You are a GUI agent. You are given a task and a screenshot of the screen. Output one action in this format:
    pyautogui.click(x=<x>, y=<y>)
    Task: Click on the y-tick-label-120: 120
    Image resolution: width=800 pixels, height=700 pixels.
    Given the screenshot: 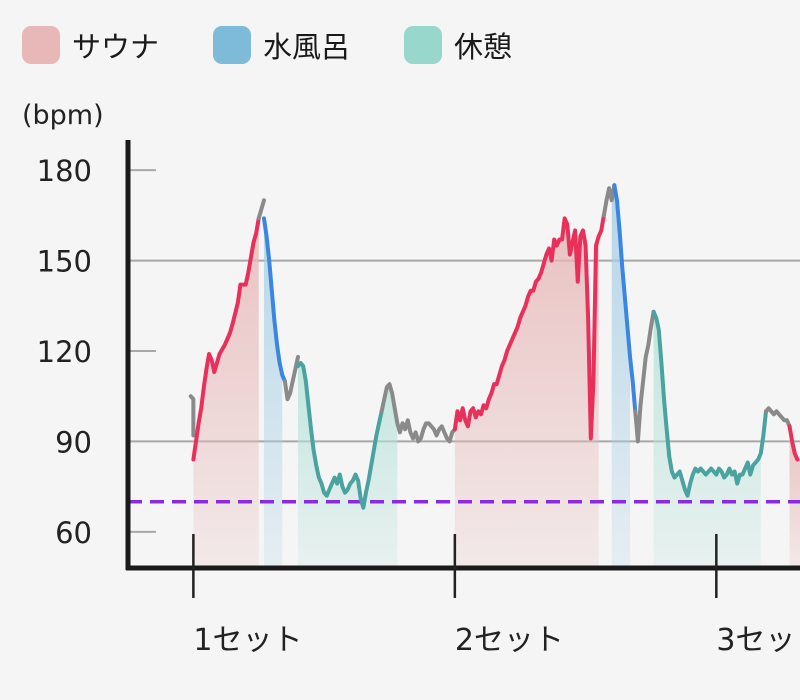 What is the action you would take?
    pyautogui.click(x=64, y=352)
    